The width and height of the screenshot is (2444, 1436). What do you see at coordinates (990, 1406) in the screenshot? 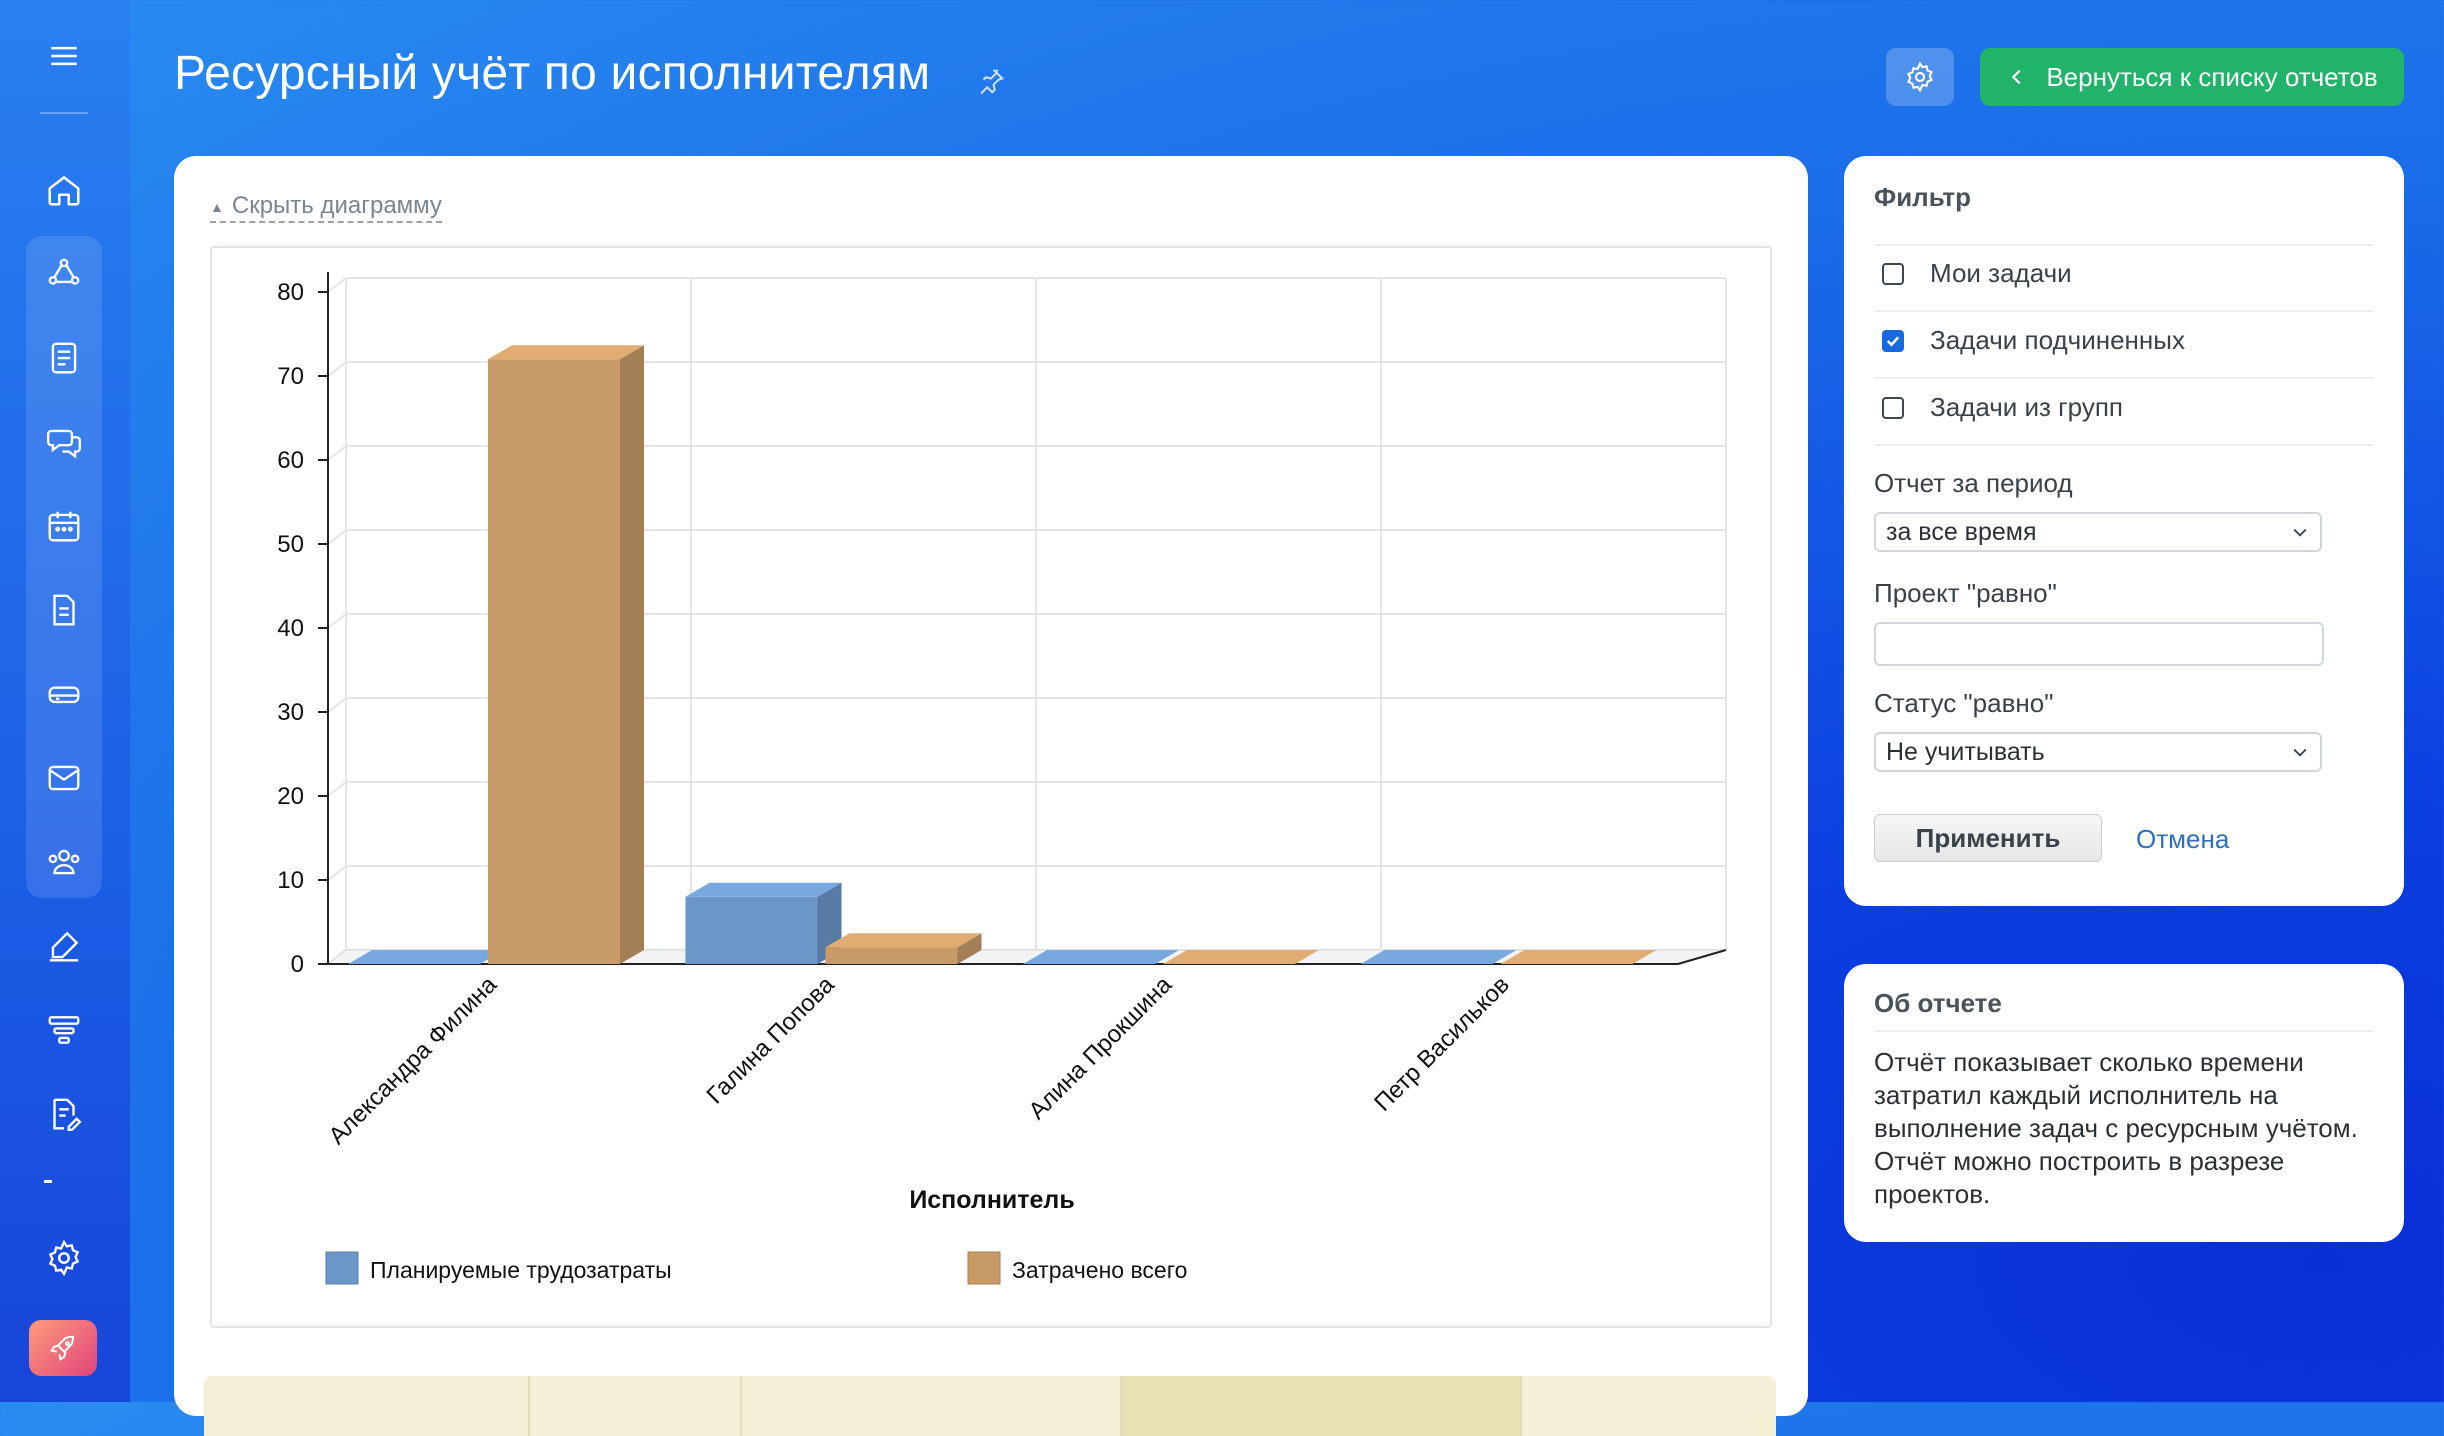
I see `report-table-header` at bounding box center [990, 1406].